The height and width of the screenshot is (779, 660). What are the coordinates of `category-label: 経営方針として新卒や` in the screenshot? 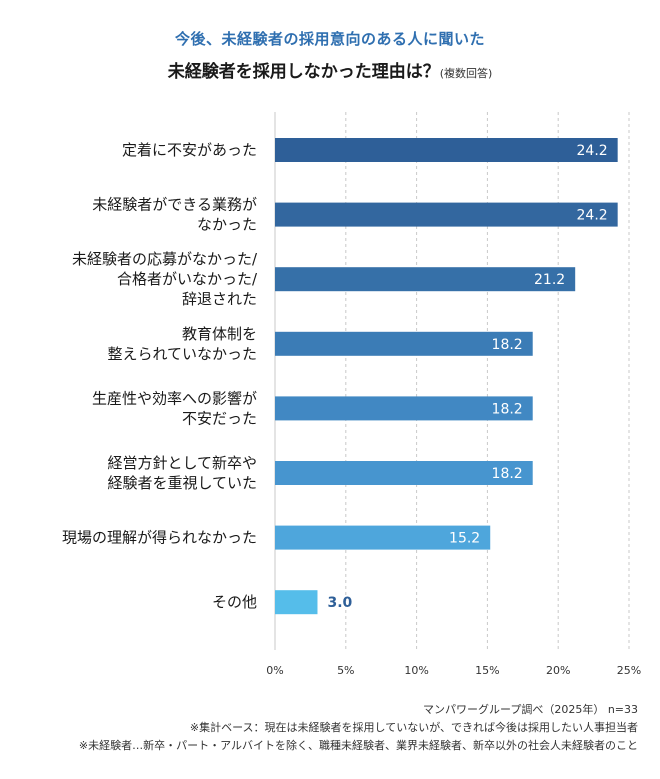 It's located at (182, 463).